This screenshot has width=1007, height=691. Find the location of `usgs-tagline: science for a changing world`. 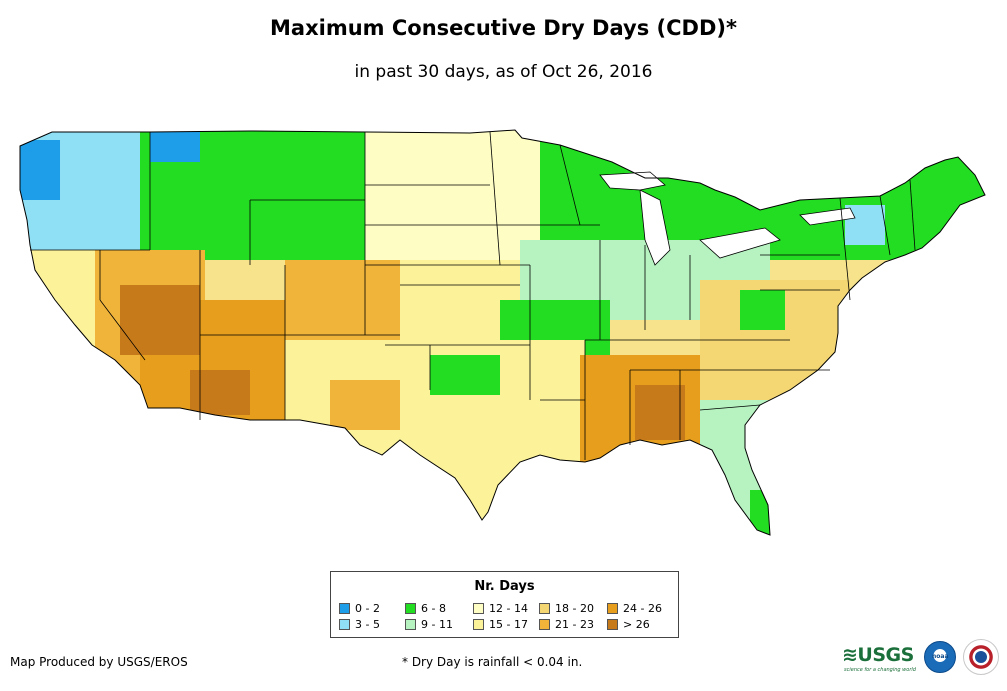

usgs-tagline: science for a changing world is located at coordinates (880, 670).